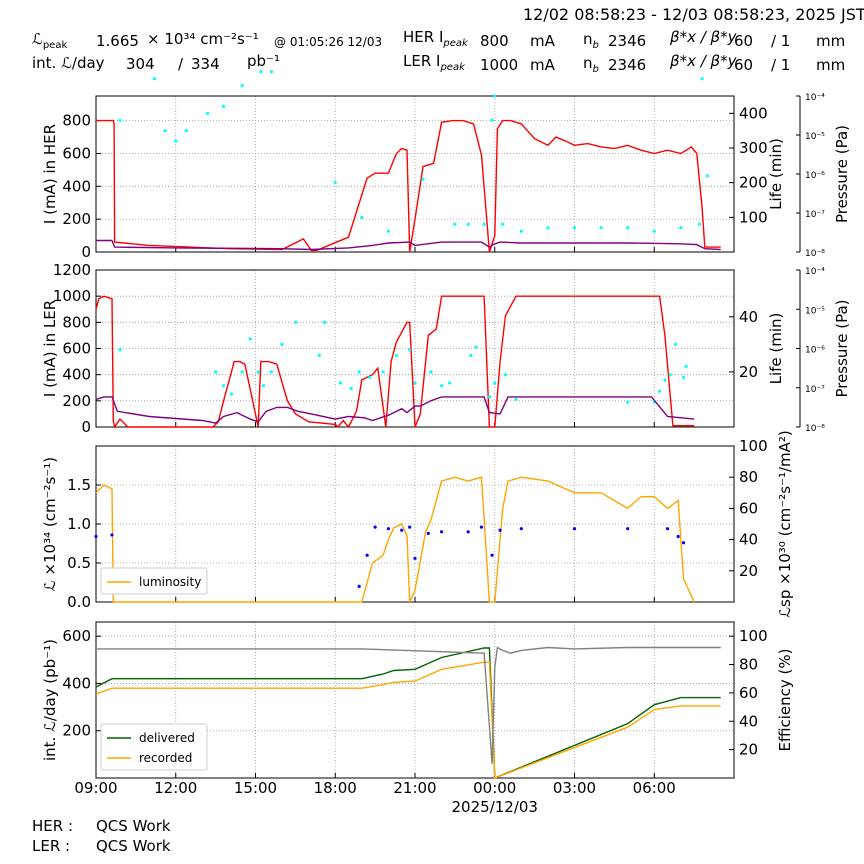 The width and height of the screenshot is (864, 864). I want to click on her-nb-text: n, so click(588, 39).